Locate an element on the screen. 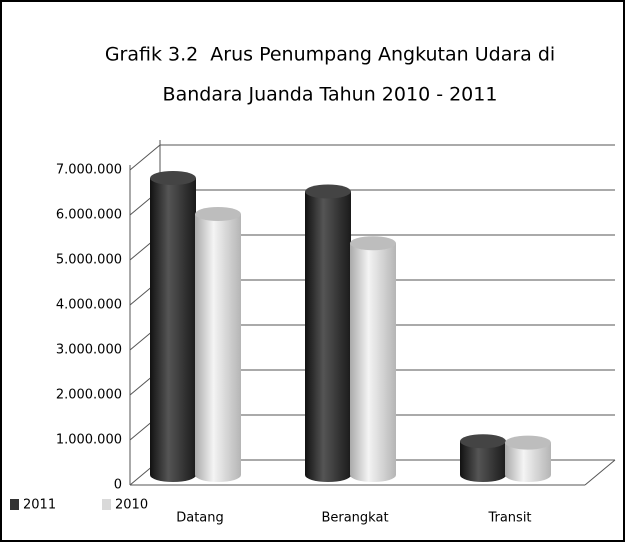  x-tick-label: Berangkat is located at coordinates (354, 518).